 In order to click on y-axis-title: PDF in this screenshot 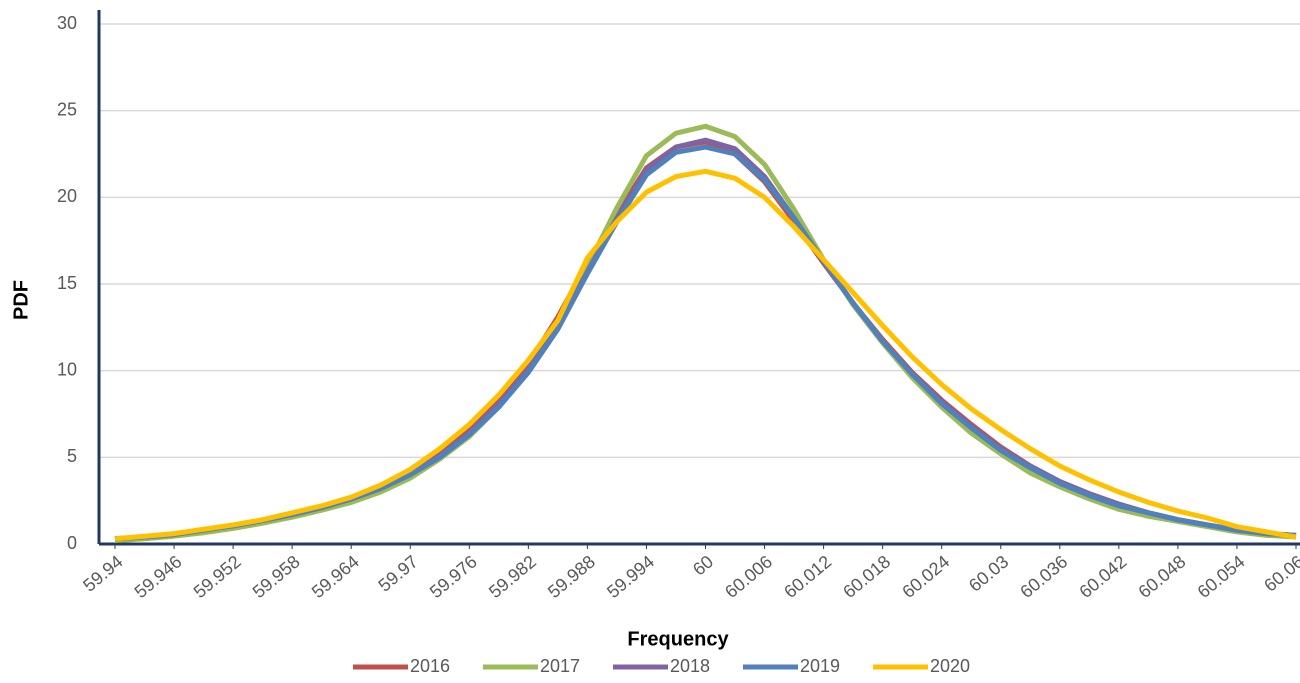, I will do `click(21, 300)`.